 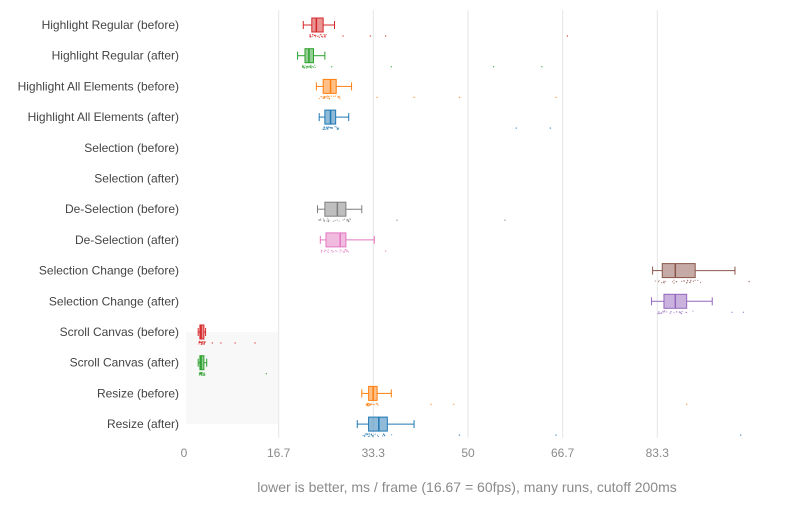 What do you see at coordinates (98, 86) in the screenshot?
I see `category-label: Highlight All Elements (before)` at bounding box center [98, 86].